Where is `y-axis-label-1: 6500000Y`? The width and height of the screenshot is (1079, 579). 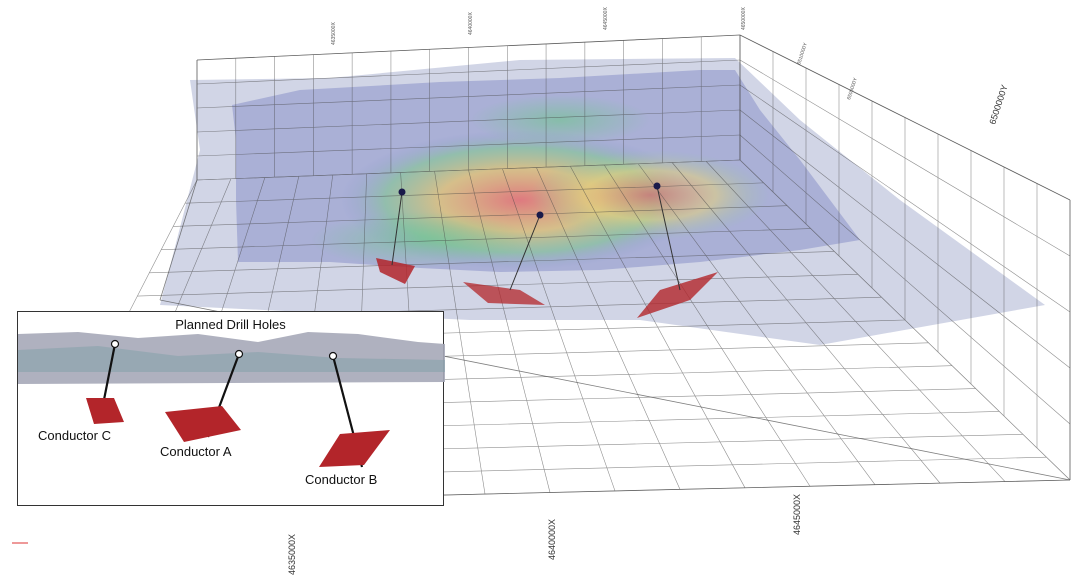 y-axis-label-1: 6500000Y is located at coordinates (998, 104).